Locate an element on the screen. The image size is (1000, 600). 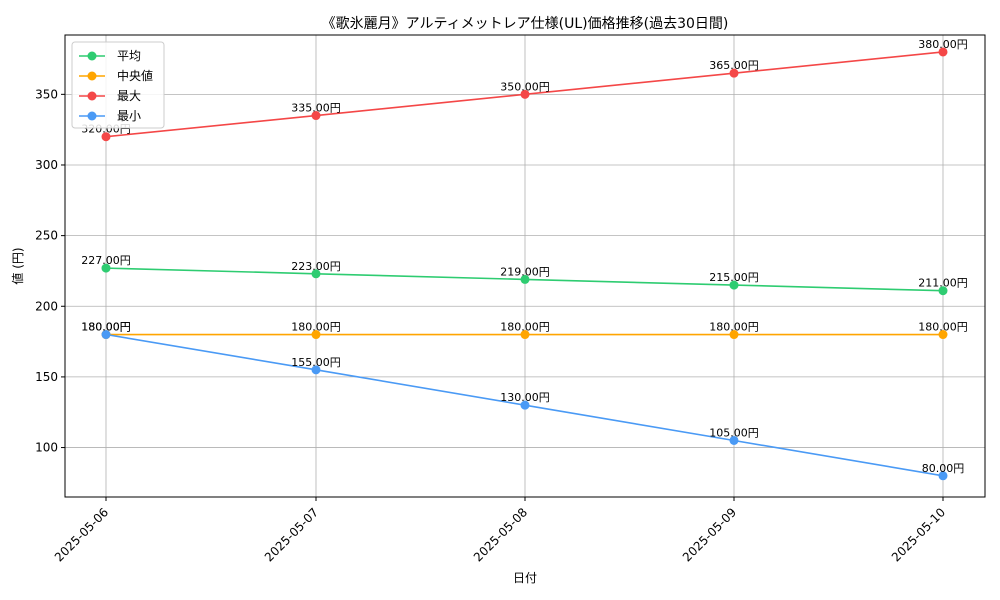
legend-label: 中央値 is located at coordinates (135, 75).